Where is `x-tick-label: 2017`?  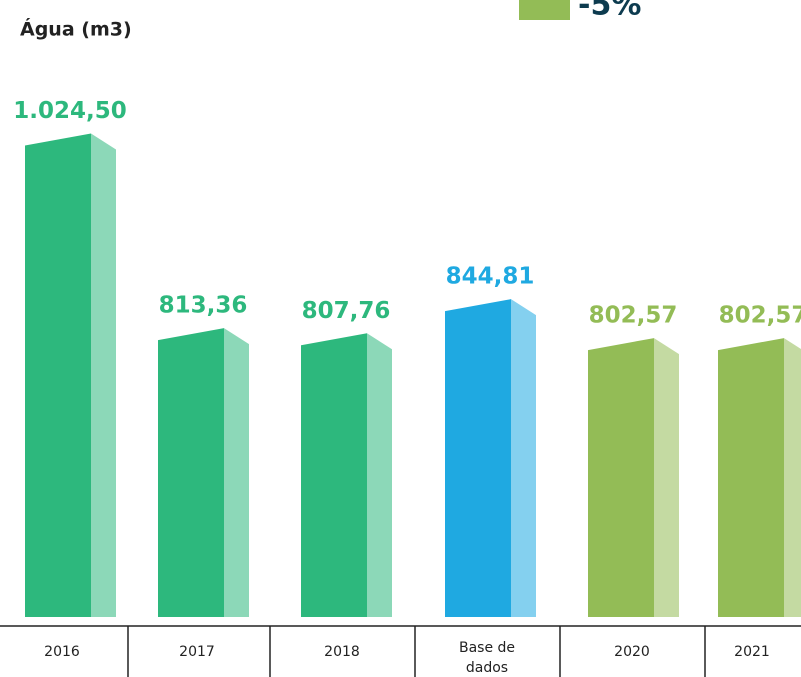
x-tick-label: 2017 is located at coordinates (197, 652).